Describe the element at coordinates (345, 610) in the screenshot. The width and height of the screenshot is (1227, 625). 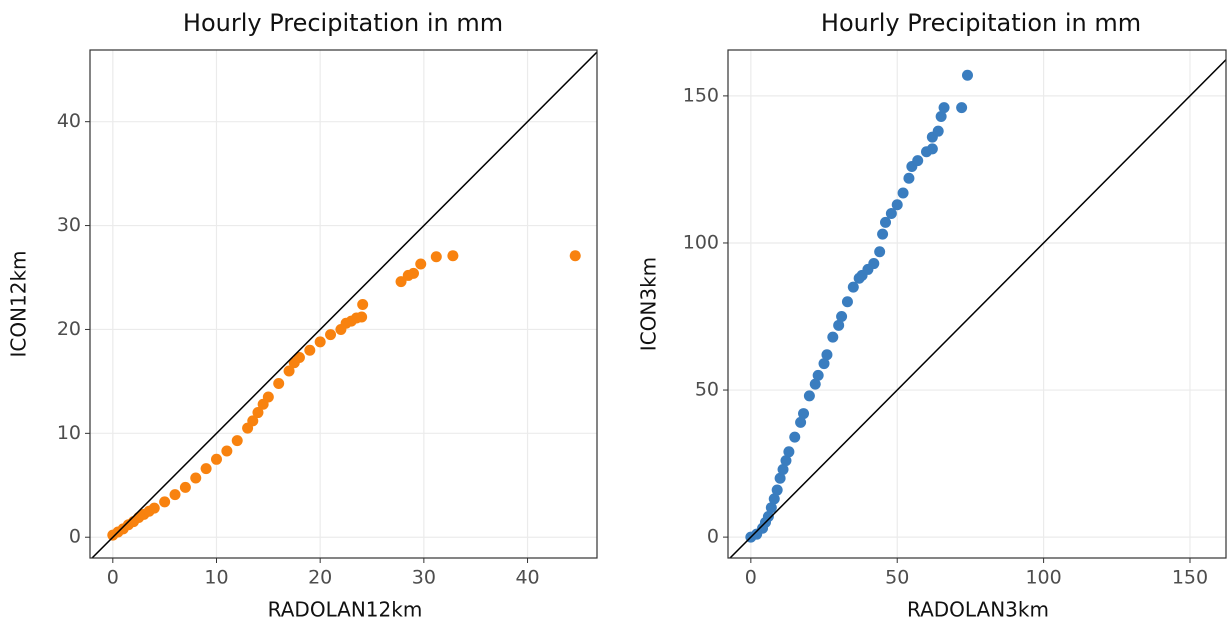
I see `x-axis-label: RADOLAN12km` at that location.